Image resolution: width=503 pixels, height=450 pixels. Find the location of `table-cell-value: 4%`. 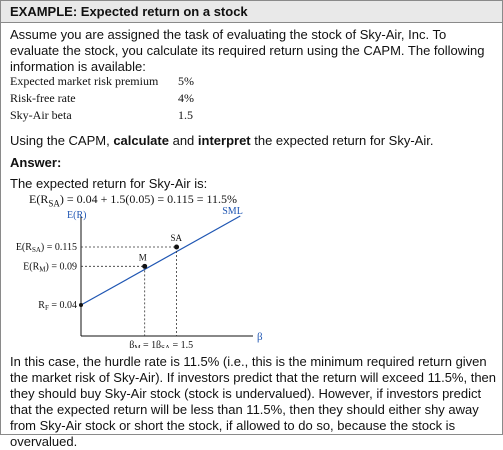

table-cell-value: 4% is located at coordinates (186, 98).